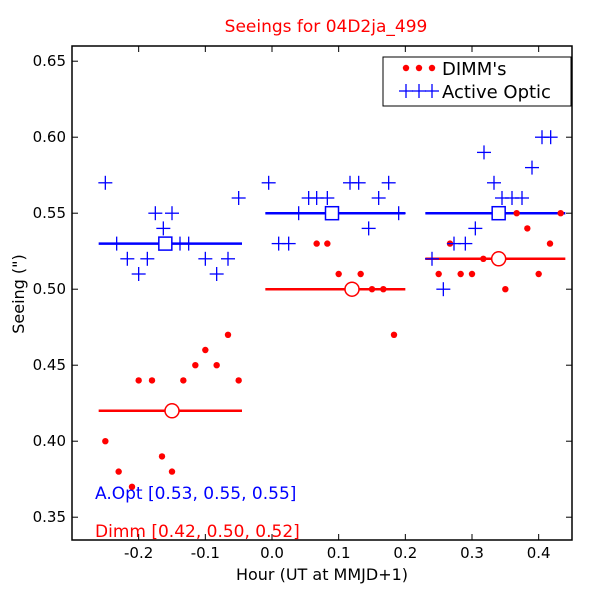  What do you see at coordinates (496, 92) in the screenshot?
I see `legend-label-active-optic: Active Optic` at bounding box center [496, 92].